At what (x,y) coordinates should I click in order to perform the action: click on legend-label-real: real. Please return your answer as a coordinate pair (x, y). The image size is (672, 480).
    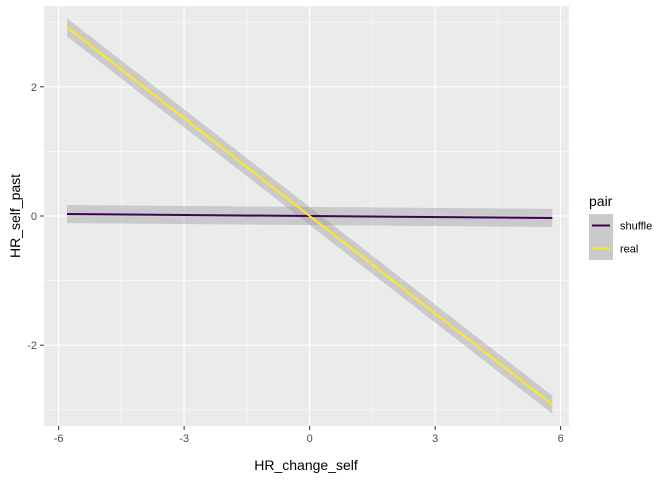
    Looking at the image, I should click on (629, 250).